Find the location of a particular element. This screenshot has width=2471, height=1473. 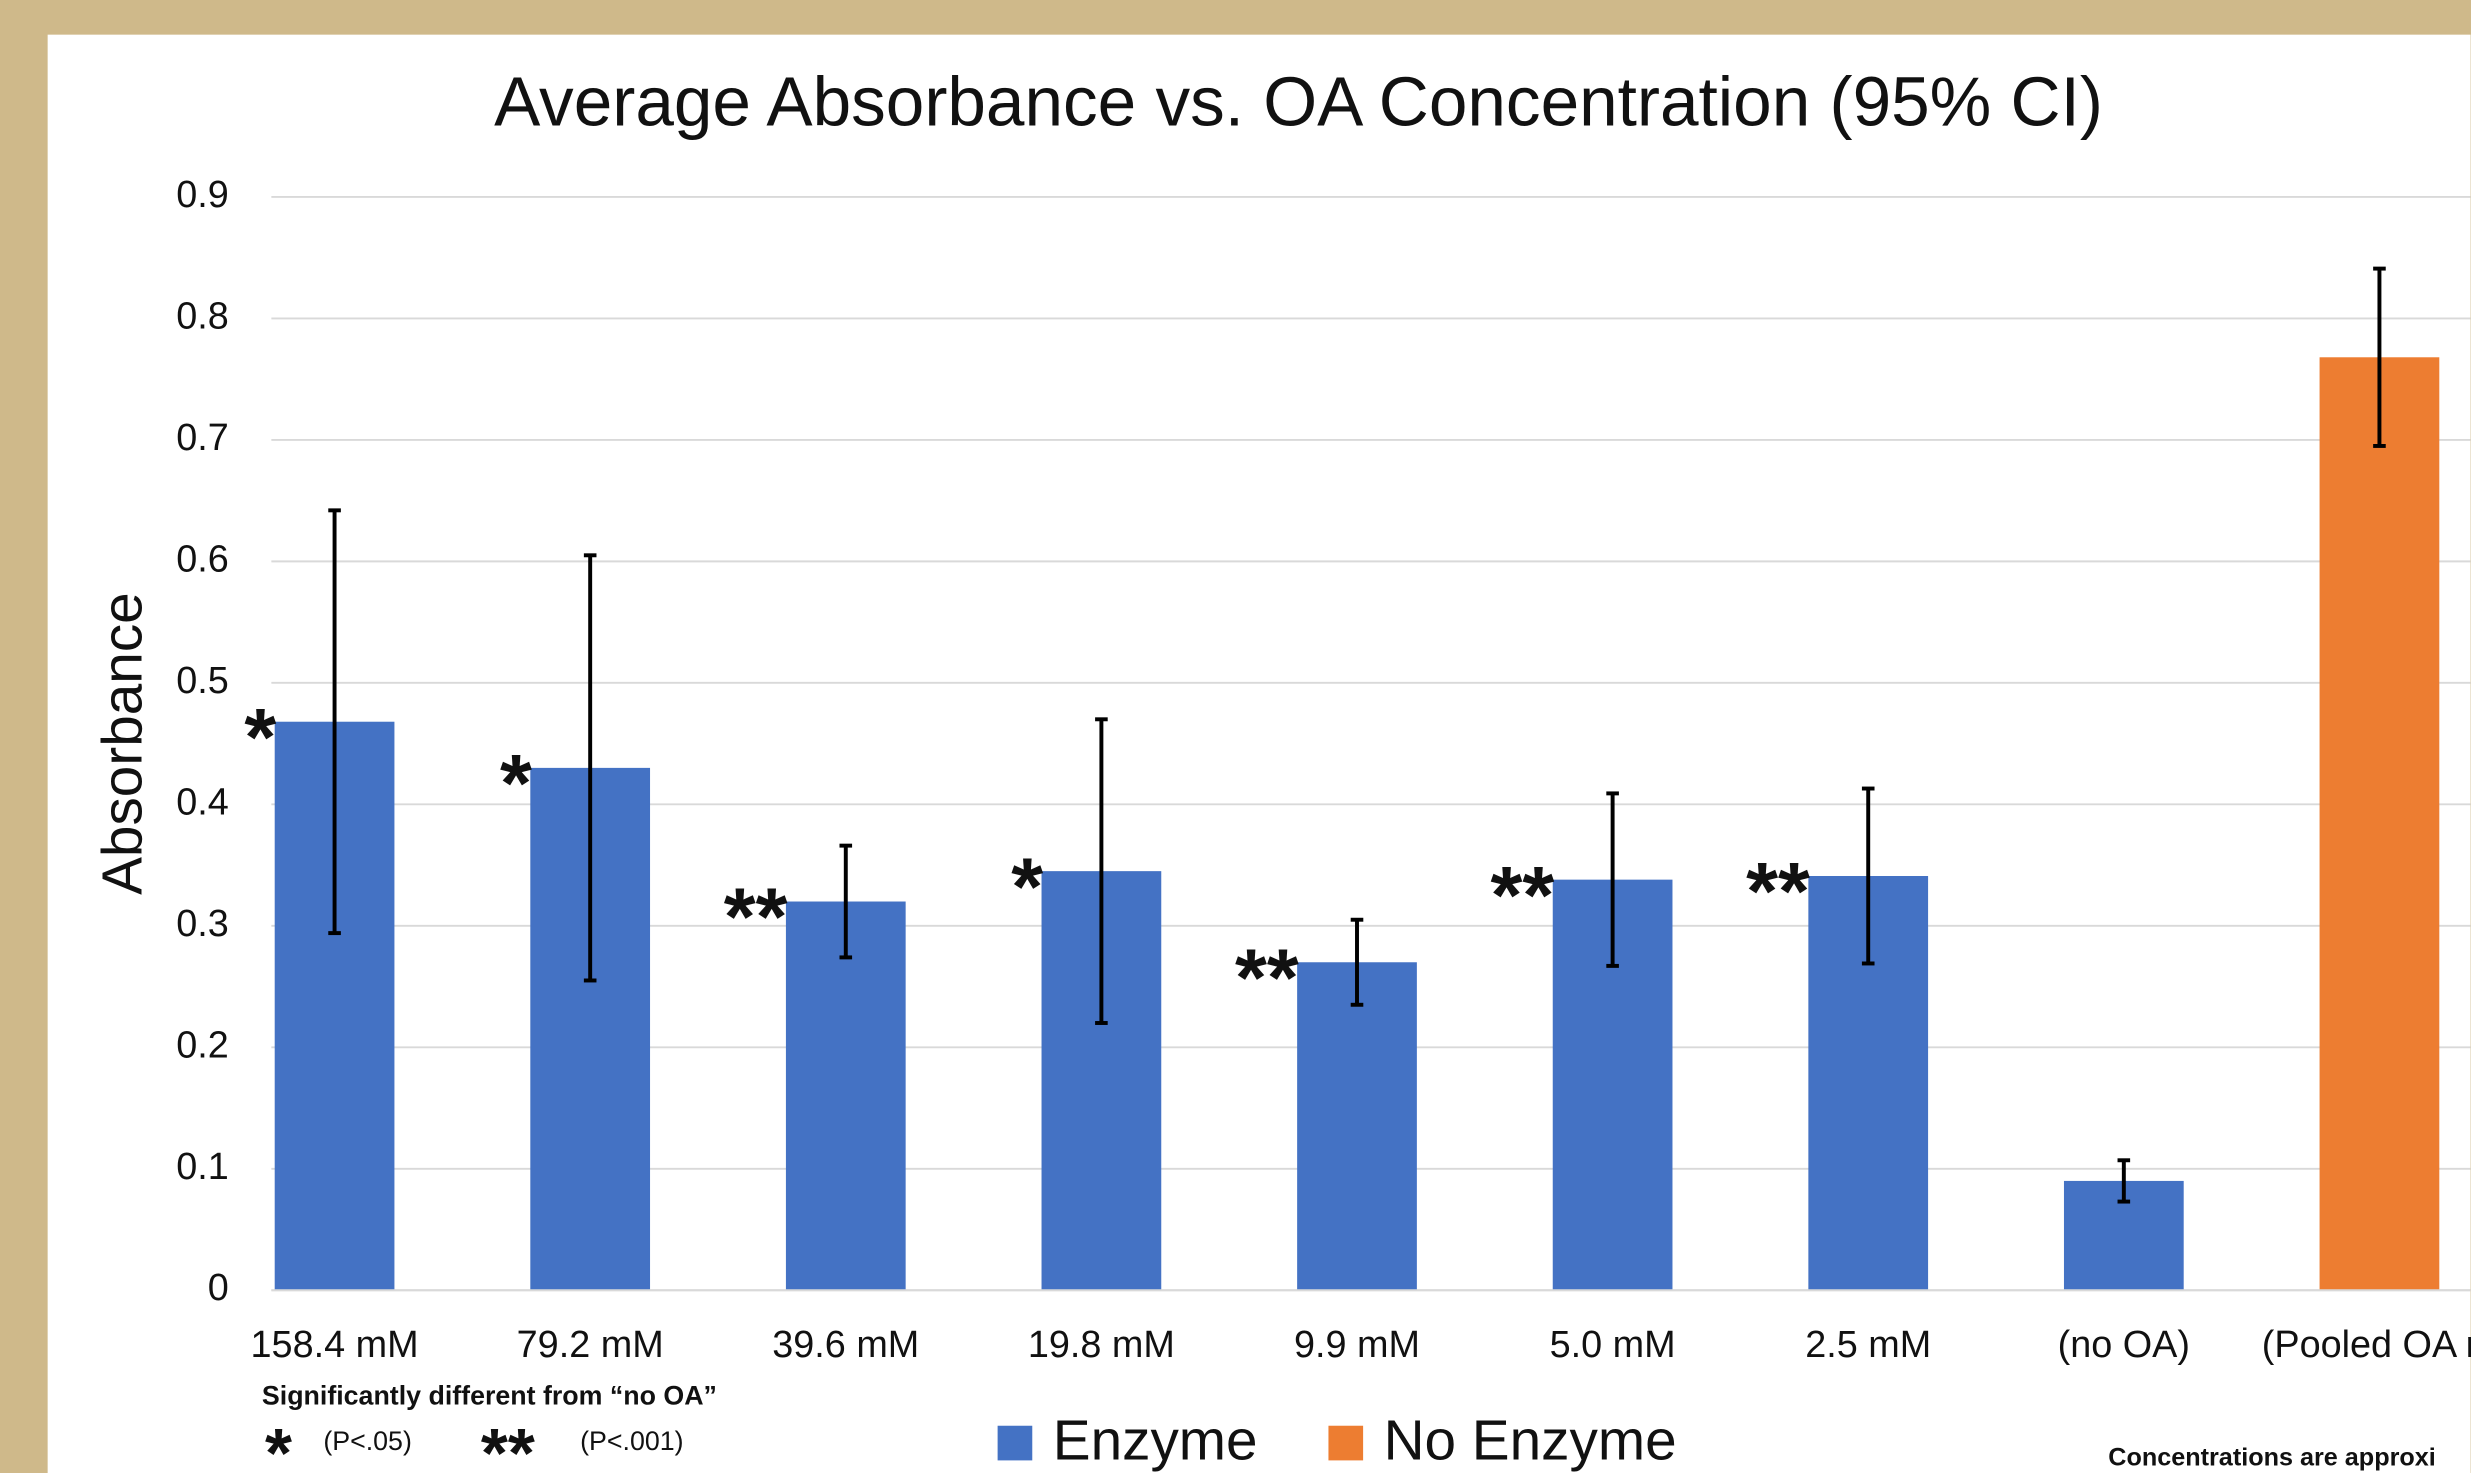

significance-title: Significantly different from “no OA” is located at coordinates (489, 1395).